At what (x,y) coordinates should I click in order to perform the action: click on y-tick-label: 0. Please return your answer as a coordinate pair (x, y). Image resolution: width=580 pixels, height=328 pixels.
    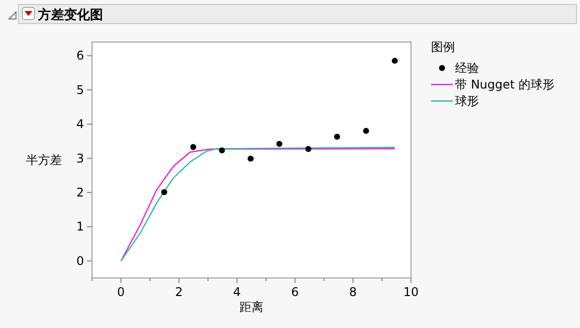
    Looking at the image, I should click on (80, 261).